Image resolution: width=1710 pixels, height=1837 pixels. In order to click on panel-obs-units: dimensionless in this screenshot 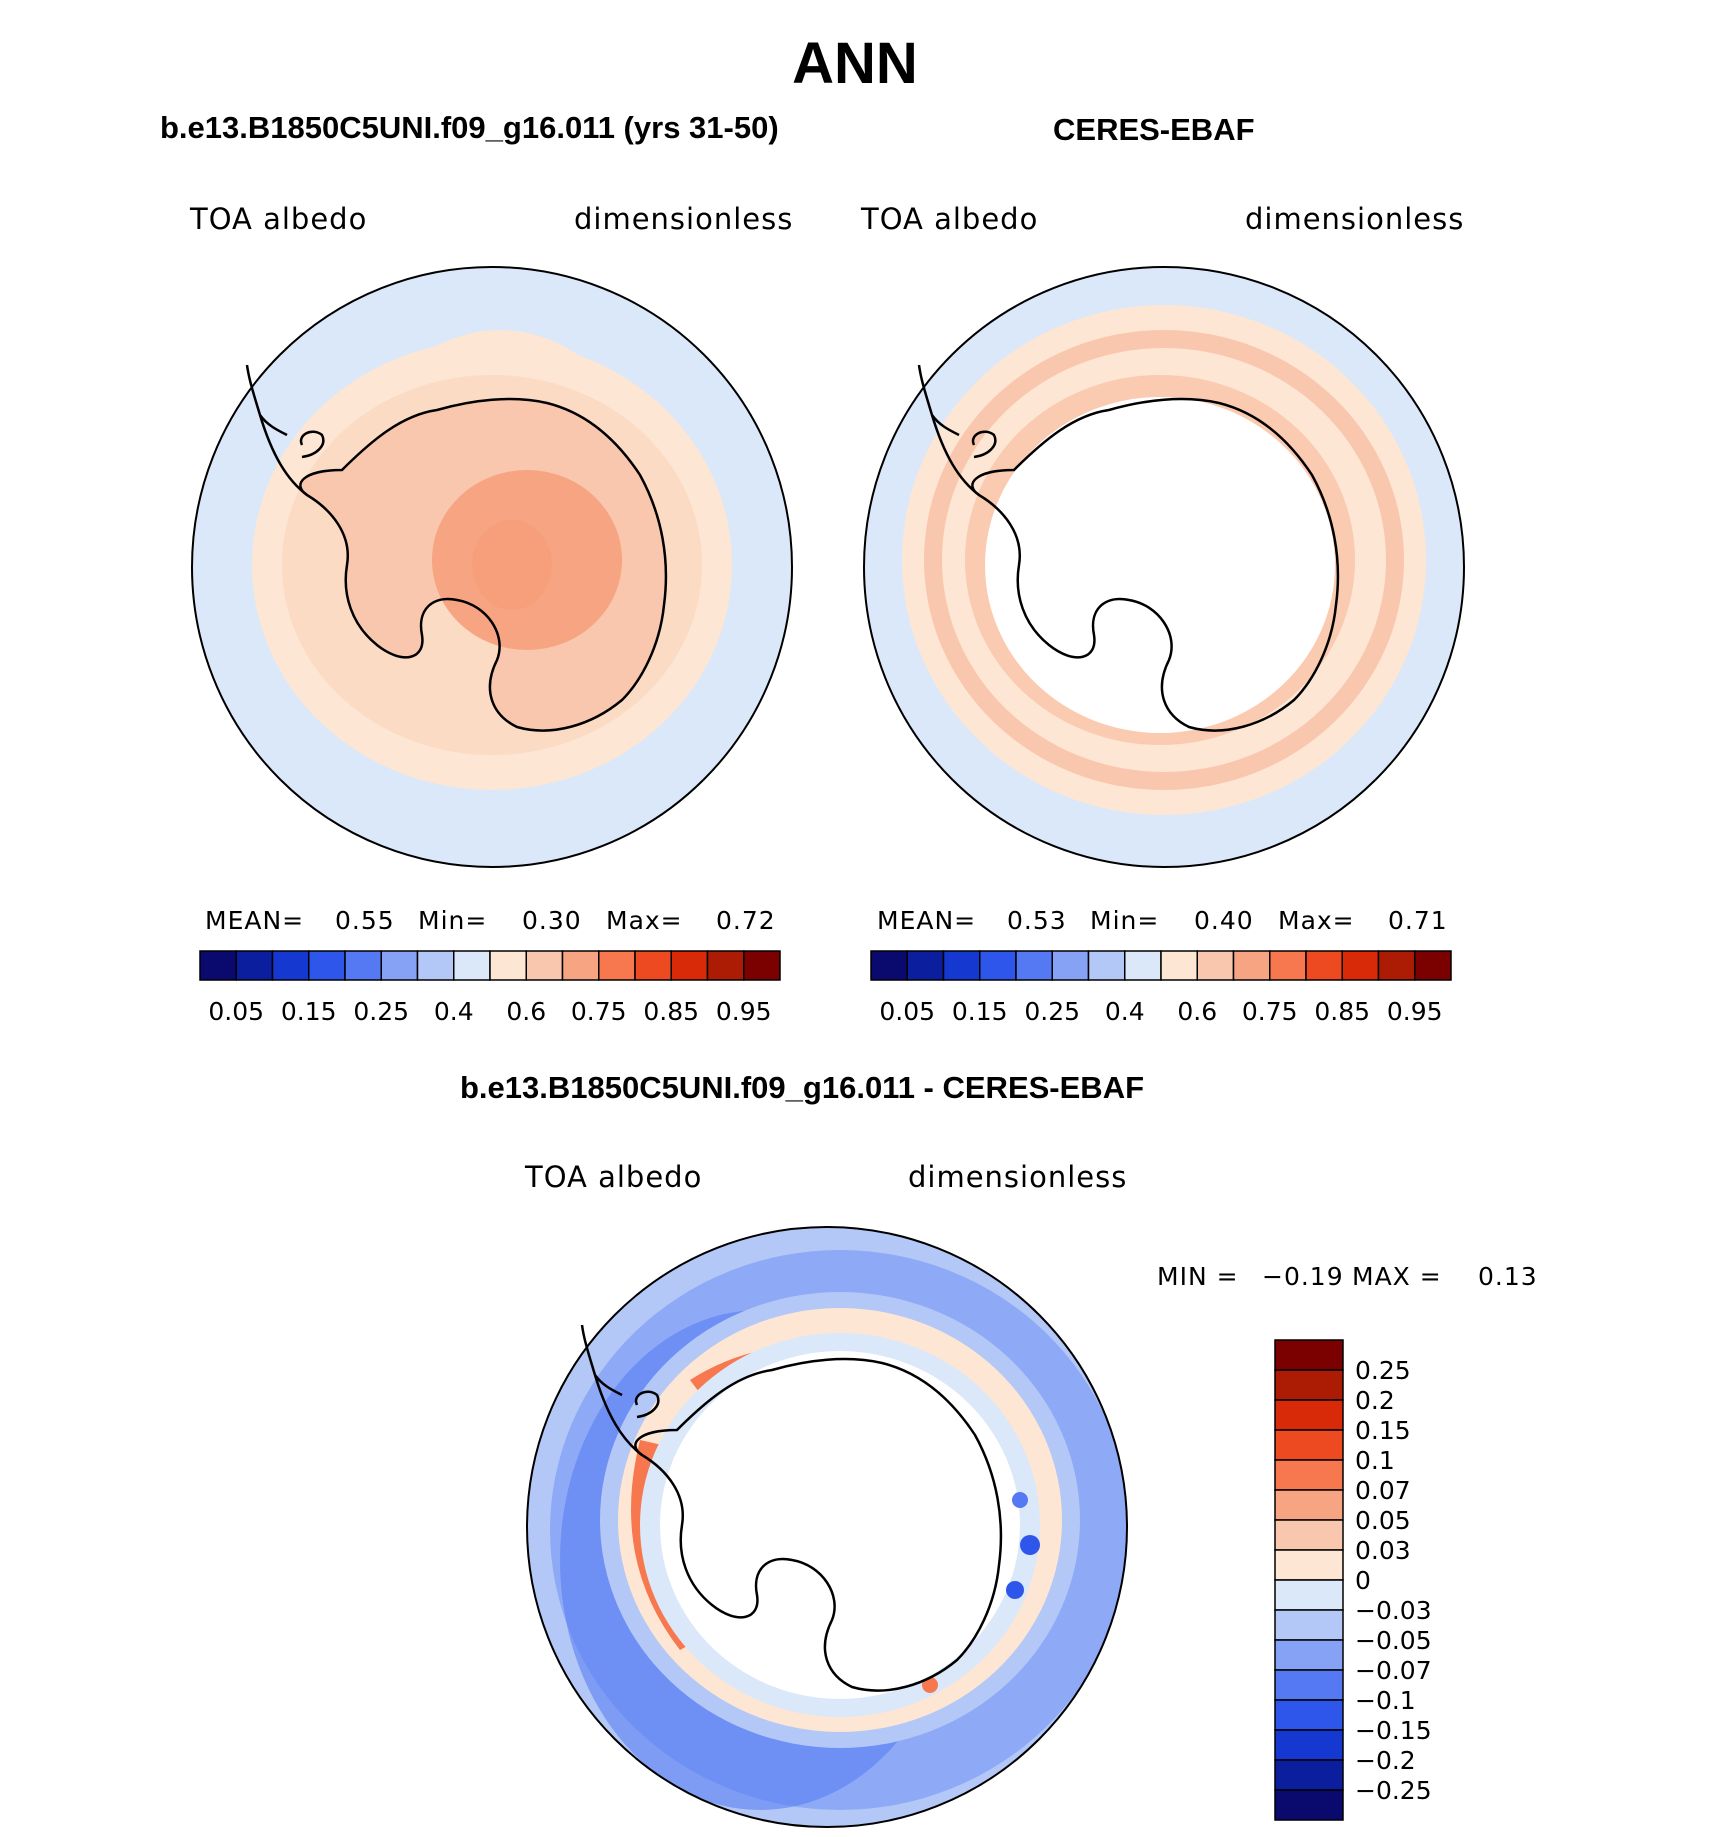, I will do `click(1355, 219)`.